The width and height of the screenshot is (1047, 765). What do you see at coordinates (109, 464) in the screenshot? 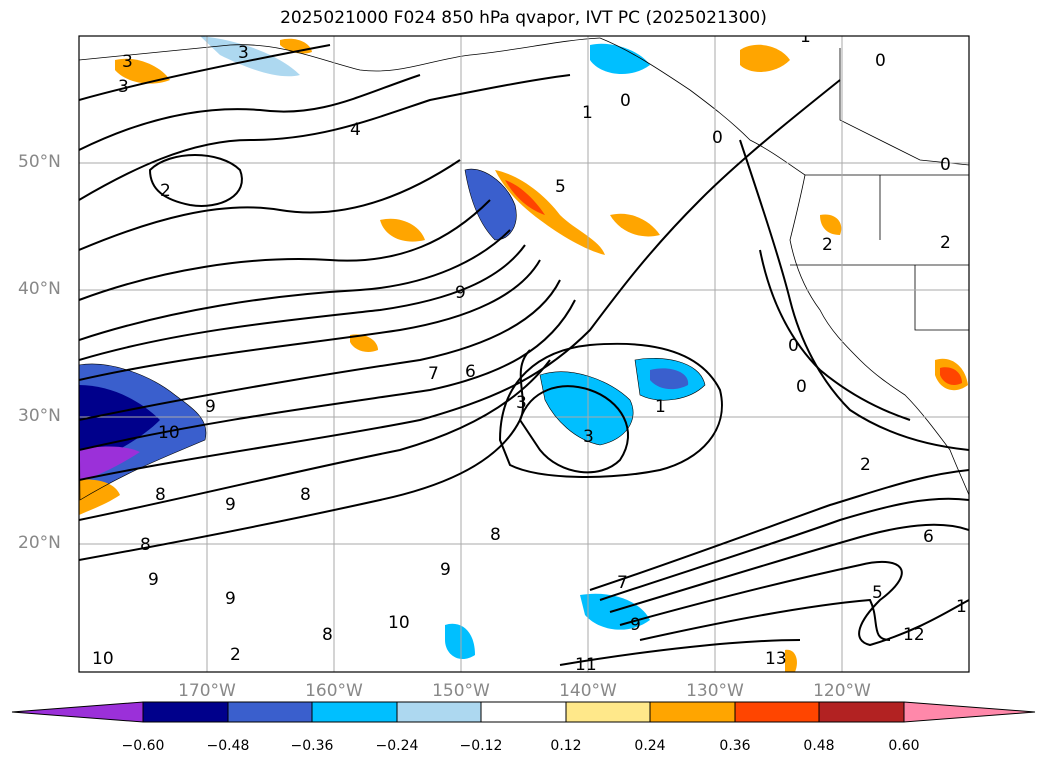
I see `anomaly-neg-purple` at bounding box center [109, 464].